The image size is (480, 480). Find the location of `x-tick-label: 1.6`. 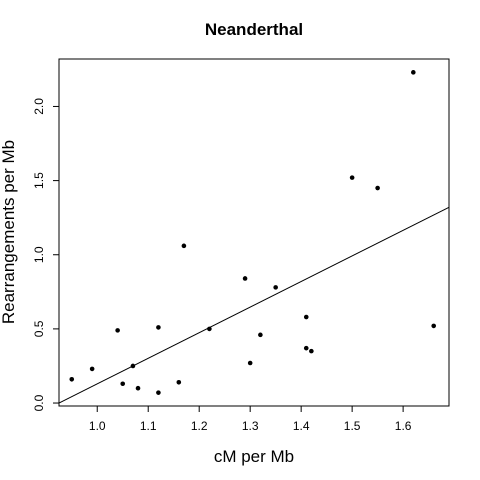

x-tick-label: 1.6 is located at coordinates (403, 426).